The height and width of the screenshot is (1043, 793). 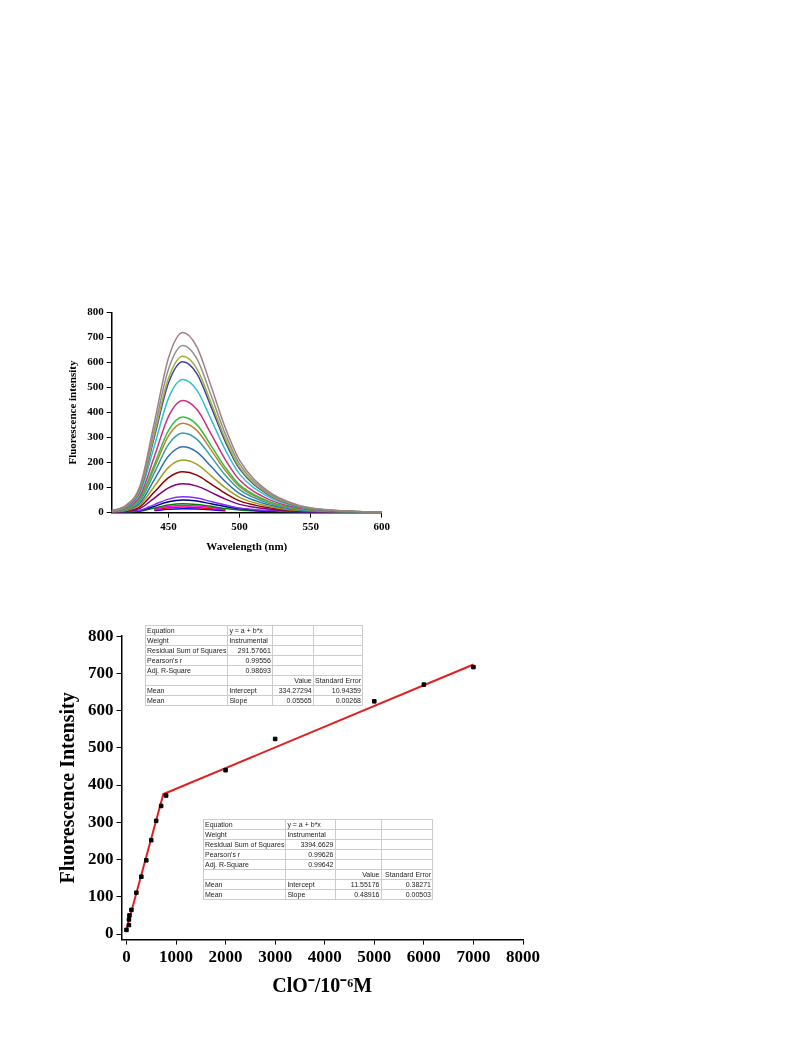 What do you see at coordinates (247, 547) in the screenshot?
I see `x-axis-title: Wavelength (nm)` at bounding box center [247, 547].